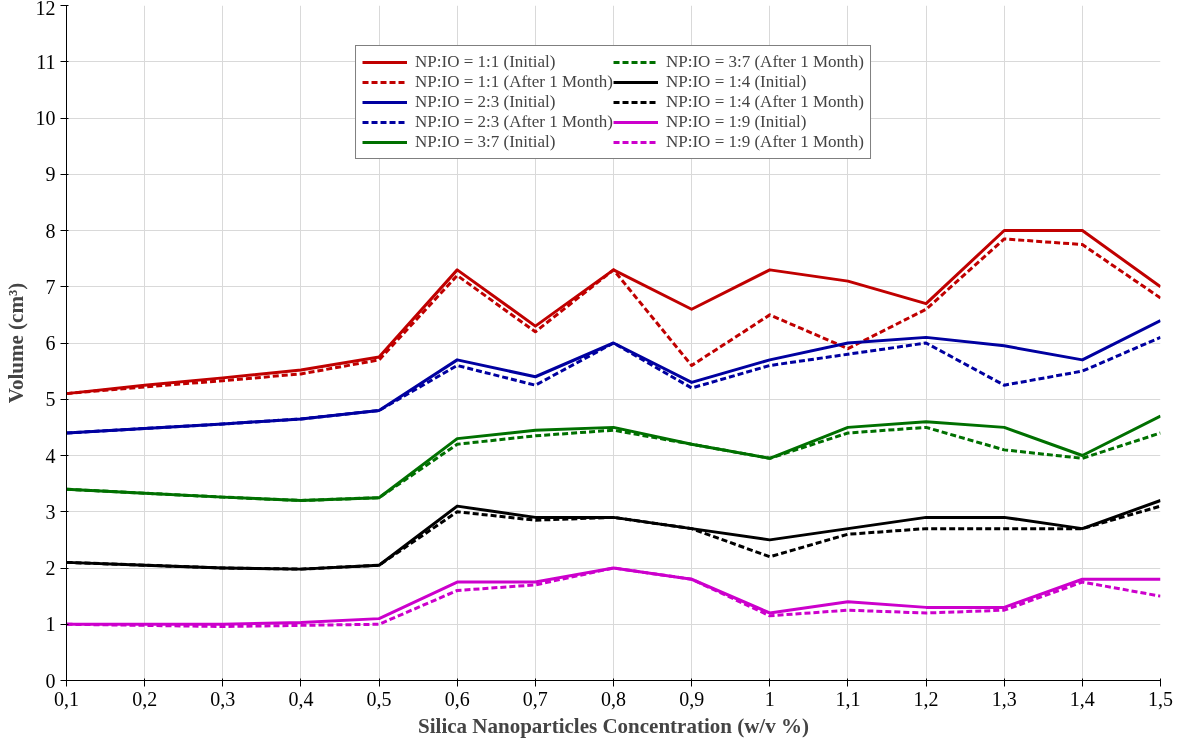  Describe the element at coordinates (457, 698) in the screenshot. I see `x-tick-label: 0,6` at that location.